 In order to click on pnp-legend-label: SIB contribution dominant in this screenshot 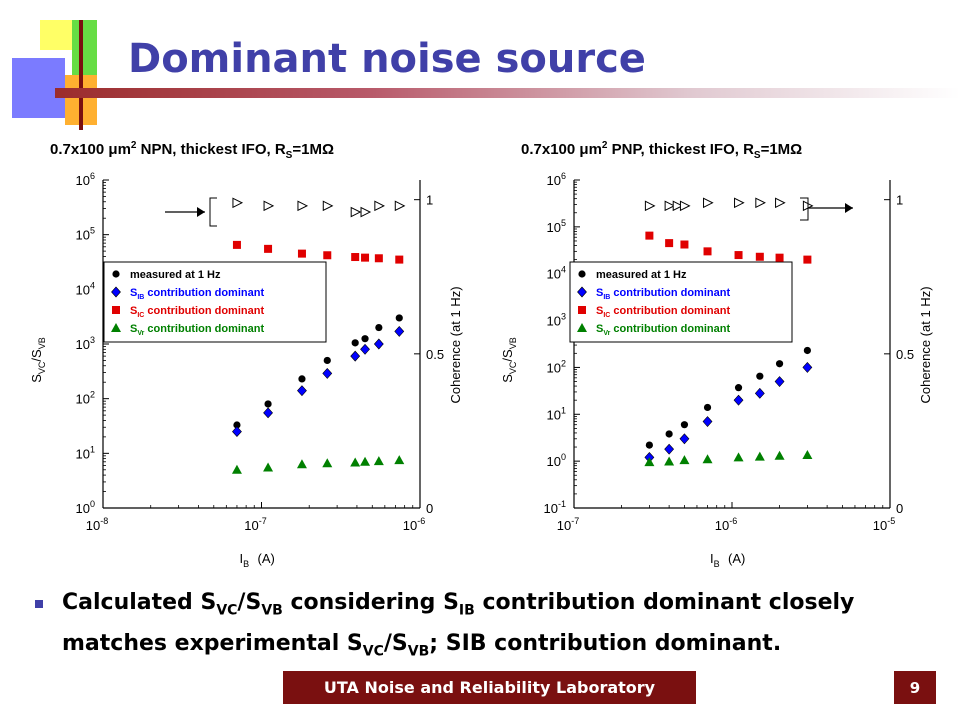, I will do `click(663, 294)`.